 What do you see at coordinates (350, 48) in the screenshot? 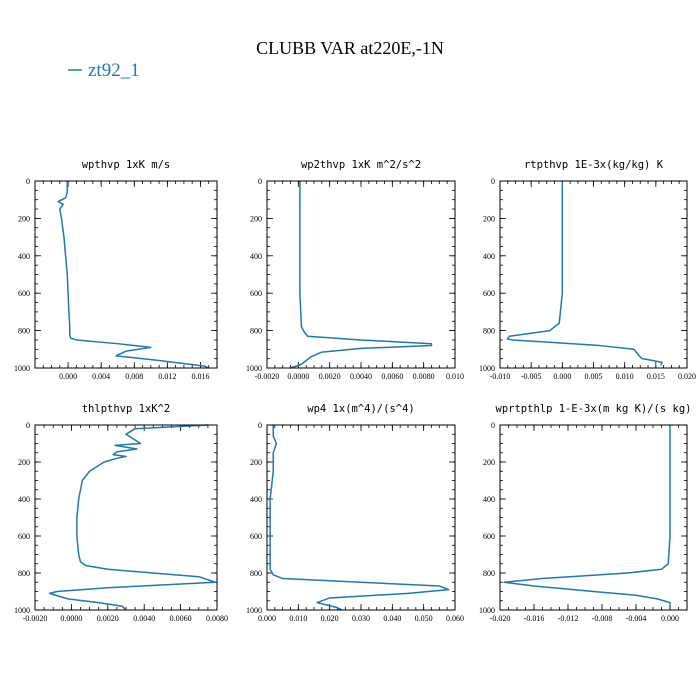
I see `figure-title: CLUBB VAR at220E,-1N` at bounding box center [350, 48].